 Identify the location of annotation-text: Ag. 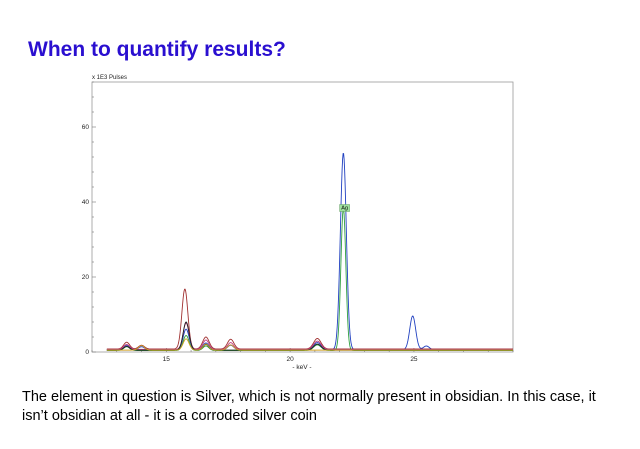
(344, 209).